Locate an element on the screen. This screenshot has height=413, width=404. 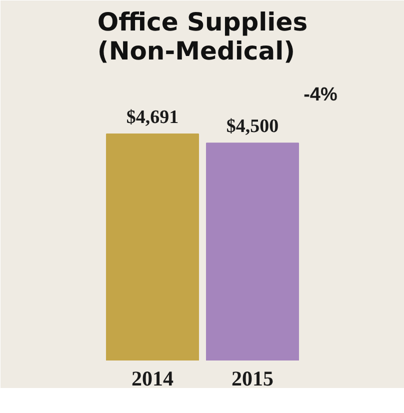
chart-title: Office Supplies (Non-Medical) is located at coordinates (202, 37).